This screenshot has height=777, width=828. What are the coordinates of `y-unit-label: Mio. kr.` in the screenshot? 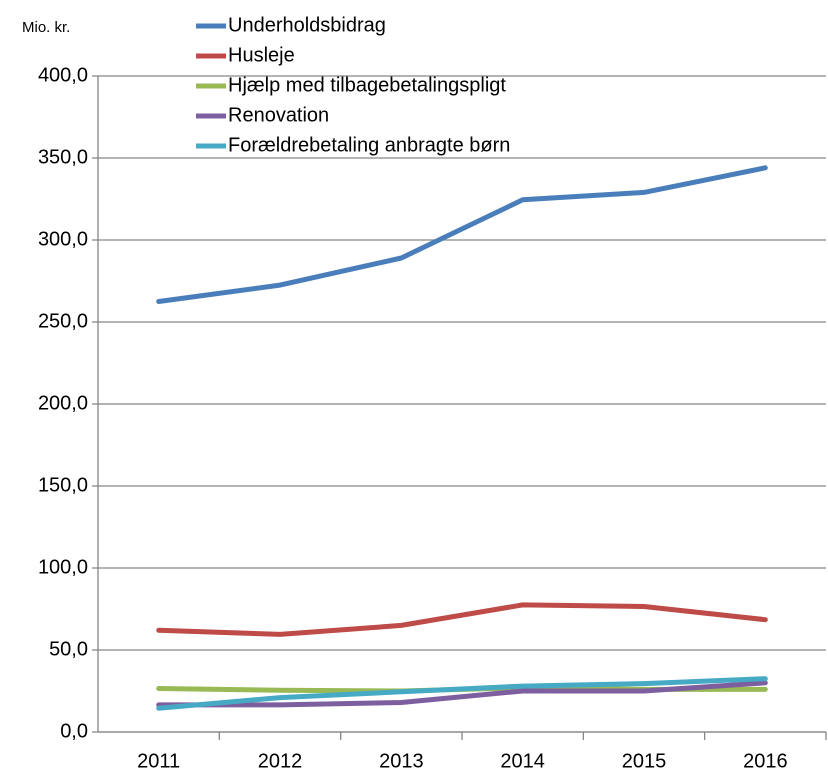 It's located at (46, 27).